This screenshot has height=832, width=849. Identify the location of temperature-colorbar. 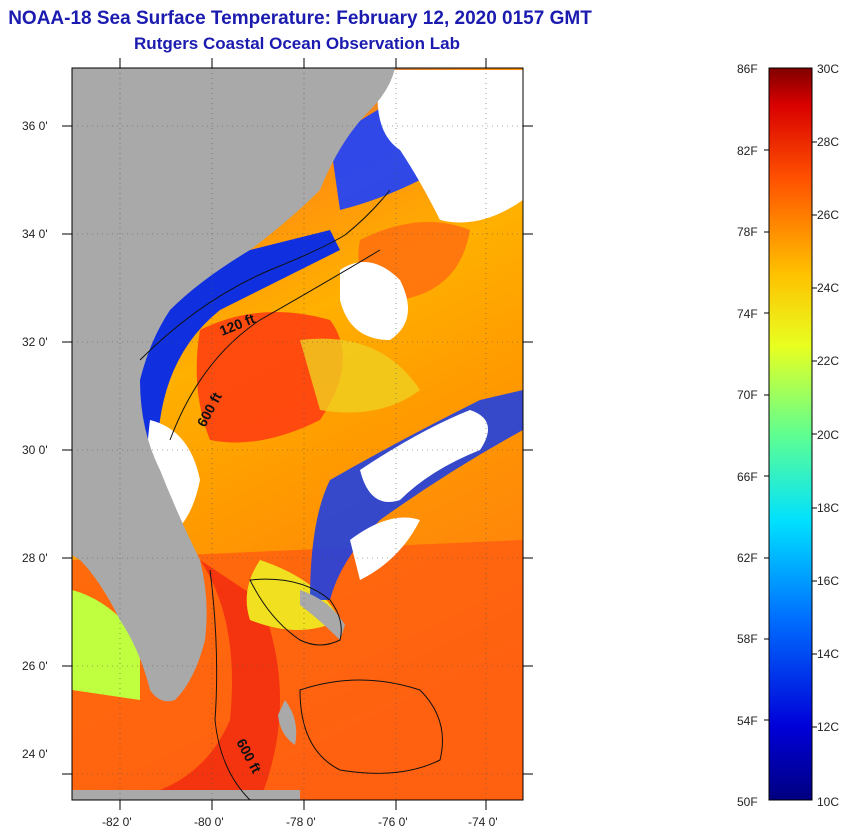
(790, 434).